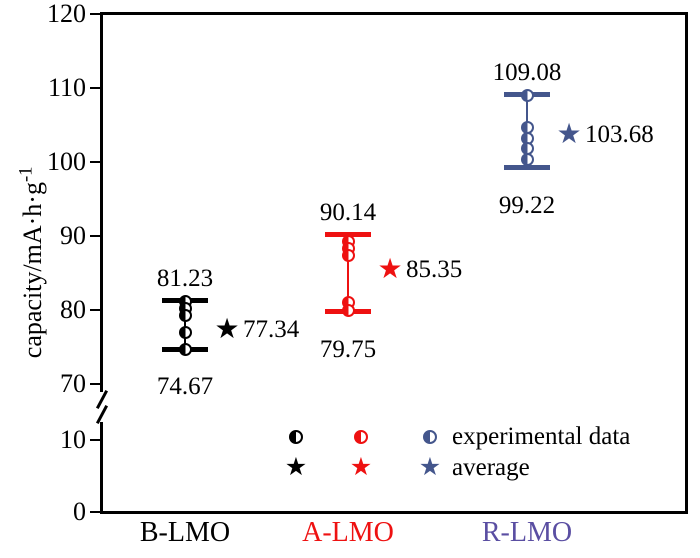 The width and height of the screenshot is (700, 558). What do you see at coordinates (73, 309) in the screenshot?
I see `y-tick-label-80: 80` at bounding box center [73, 309].